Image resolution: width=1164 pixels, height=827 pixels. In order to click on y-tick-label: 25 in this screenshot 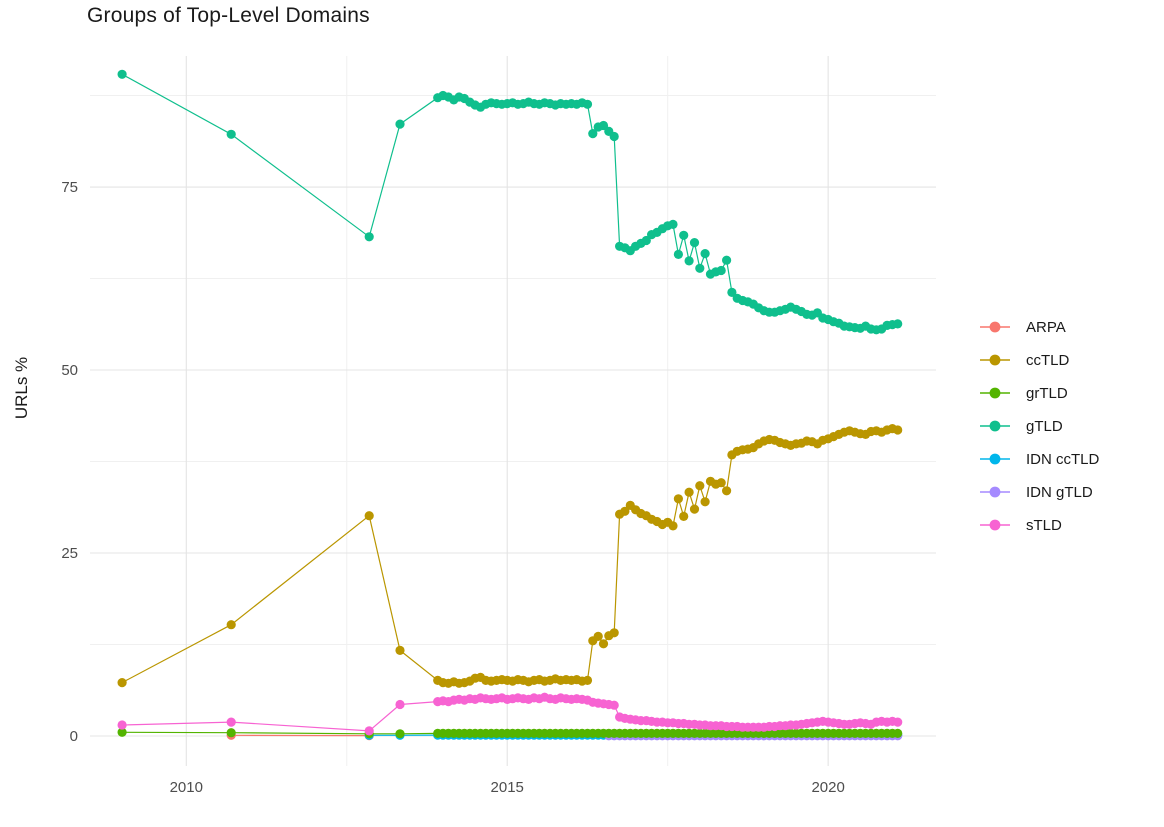, I will do `click(69, 553)`.